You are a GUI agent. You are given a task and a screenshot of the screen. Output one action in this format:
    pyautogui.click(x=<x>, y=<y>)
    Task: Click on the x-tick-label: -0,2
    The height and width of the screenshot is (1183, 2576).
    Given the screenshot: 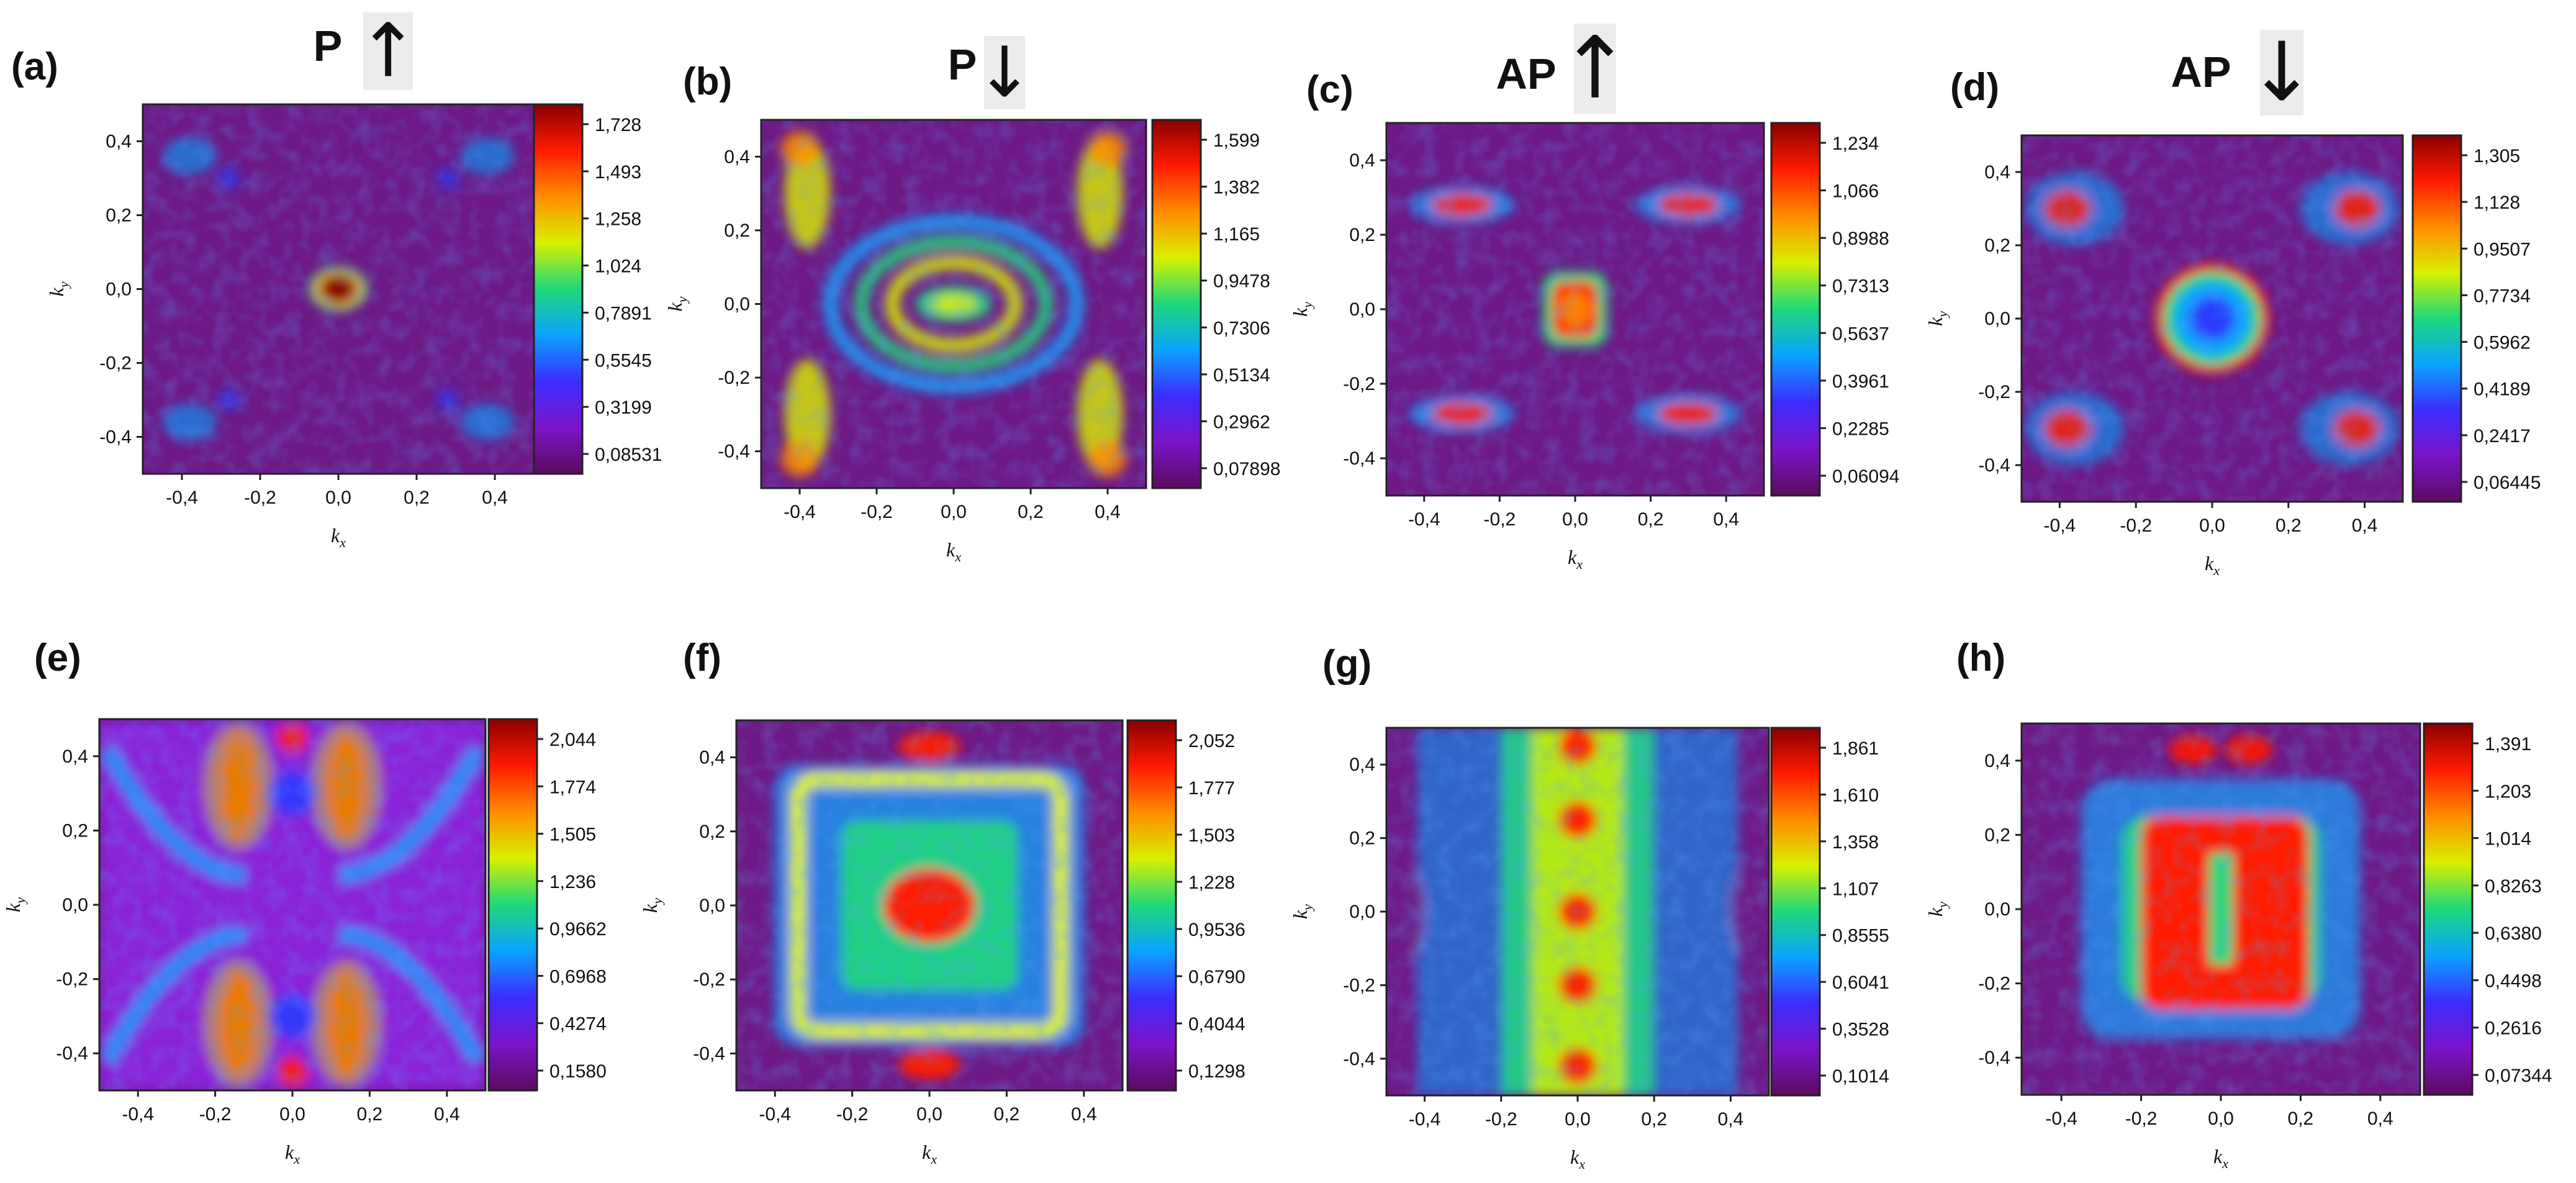 What is the action you would take?
    pyautogui.click(x=215, y=1114)
    